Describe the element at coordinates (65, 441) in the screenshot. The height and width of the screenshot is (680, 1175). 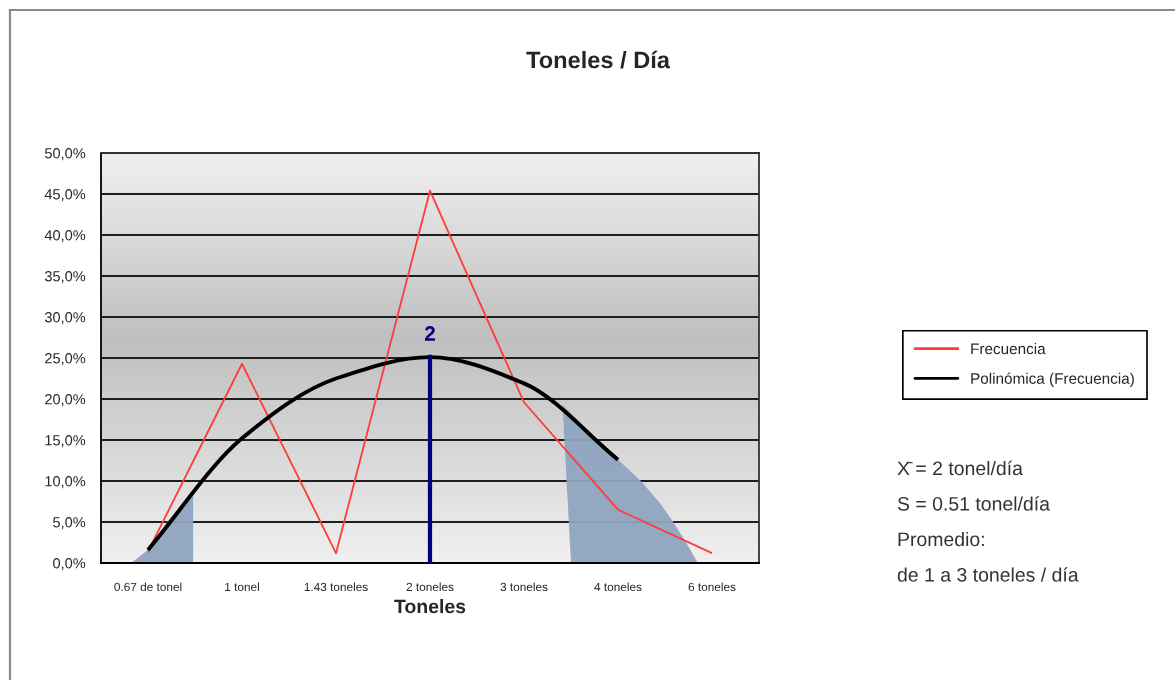
I see `y-tick-label: 15,0%` at that location.